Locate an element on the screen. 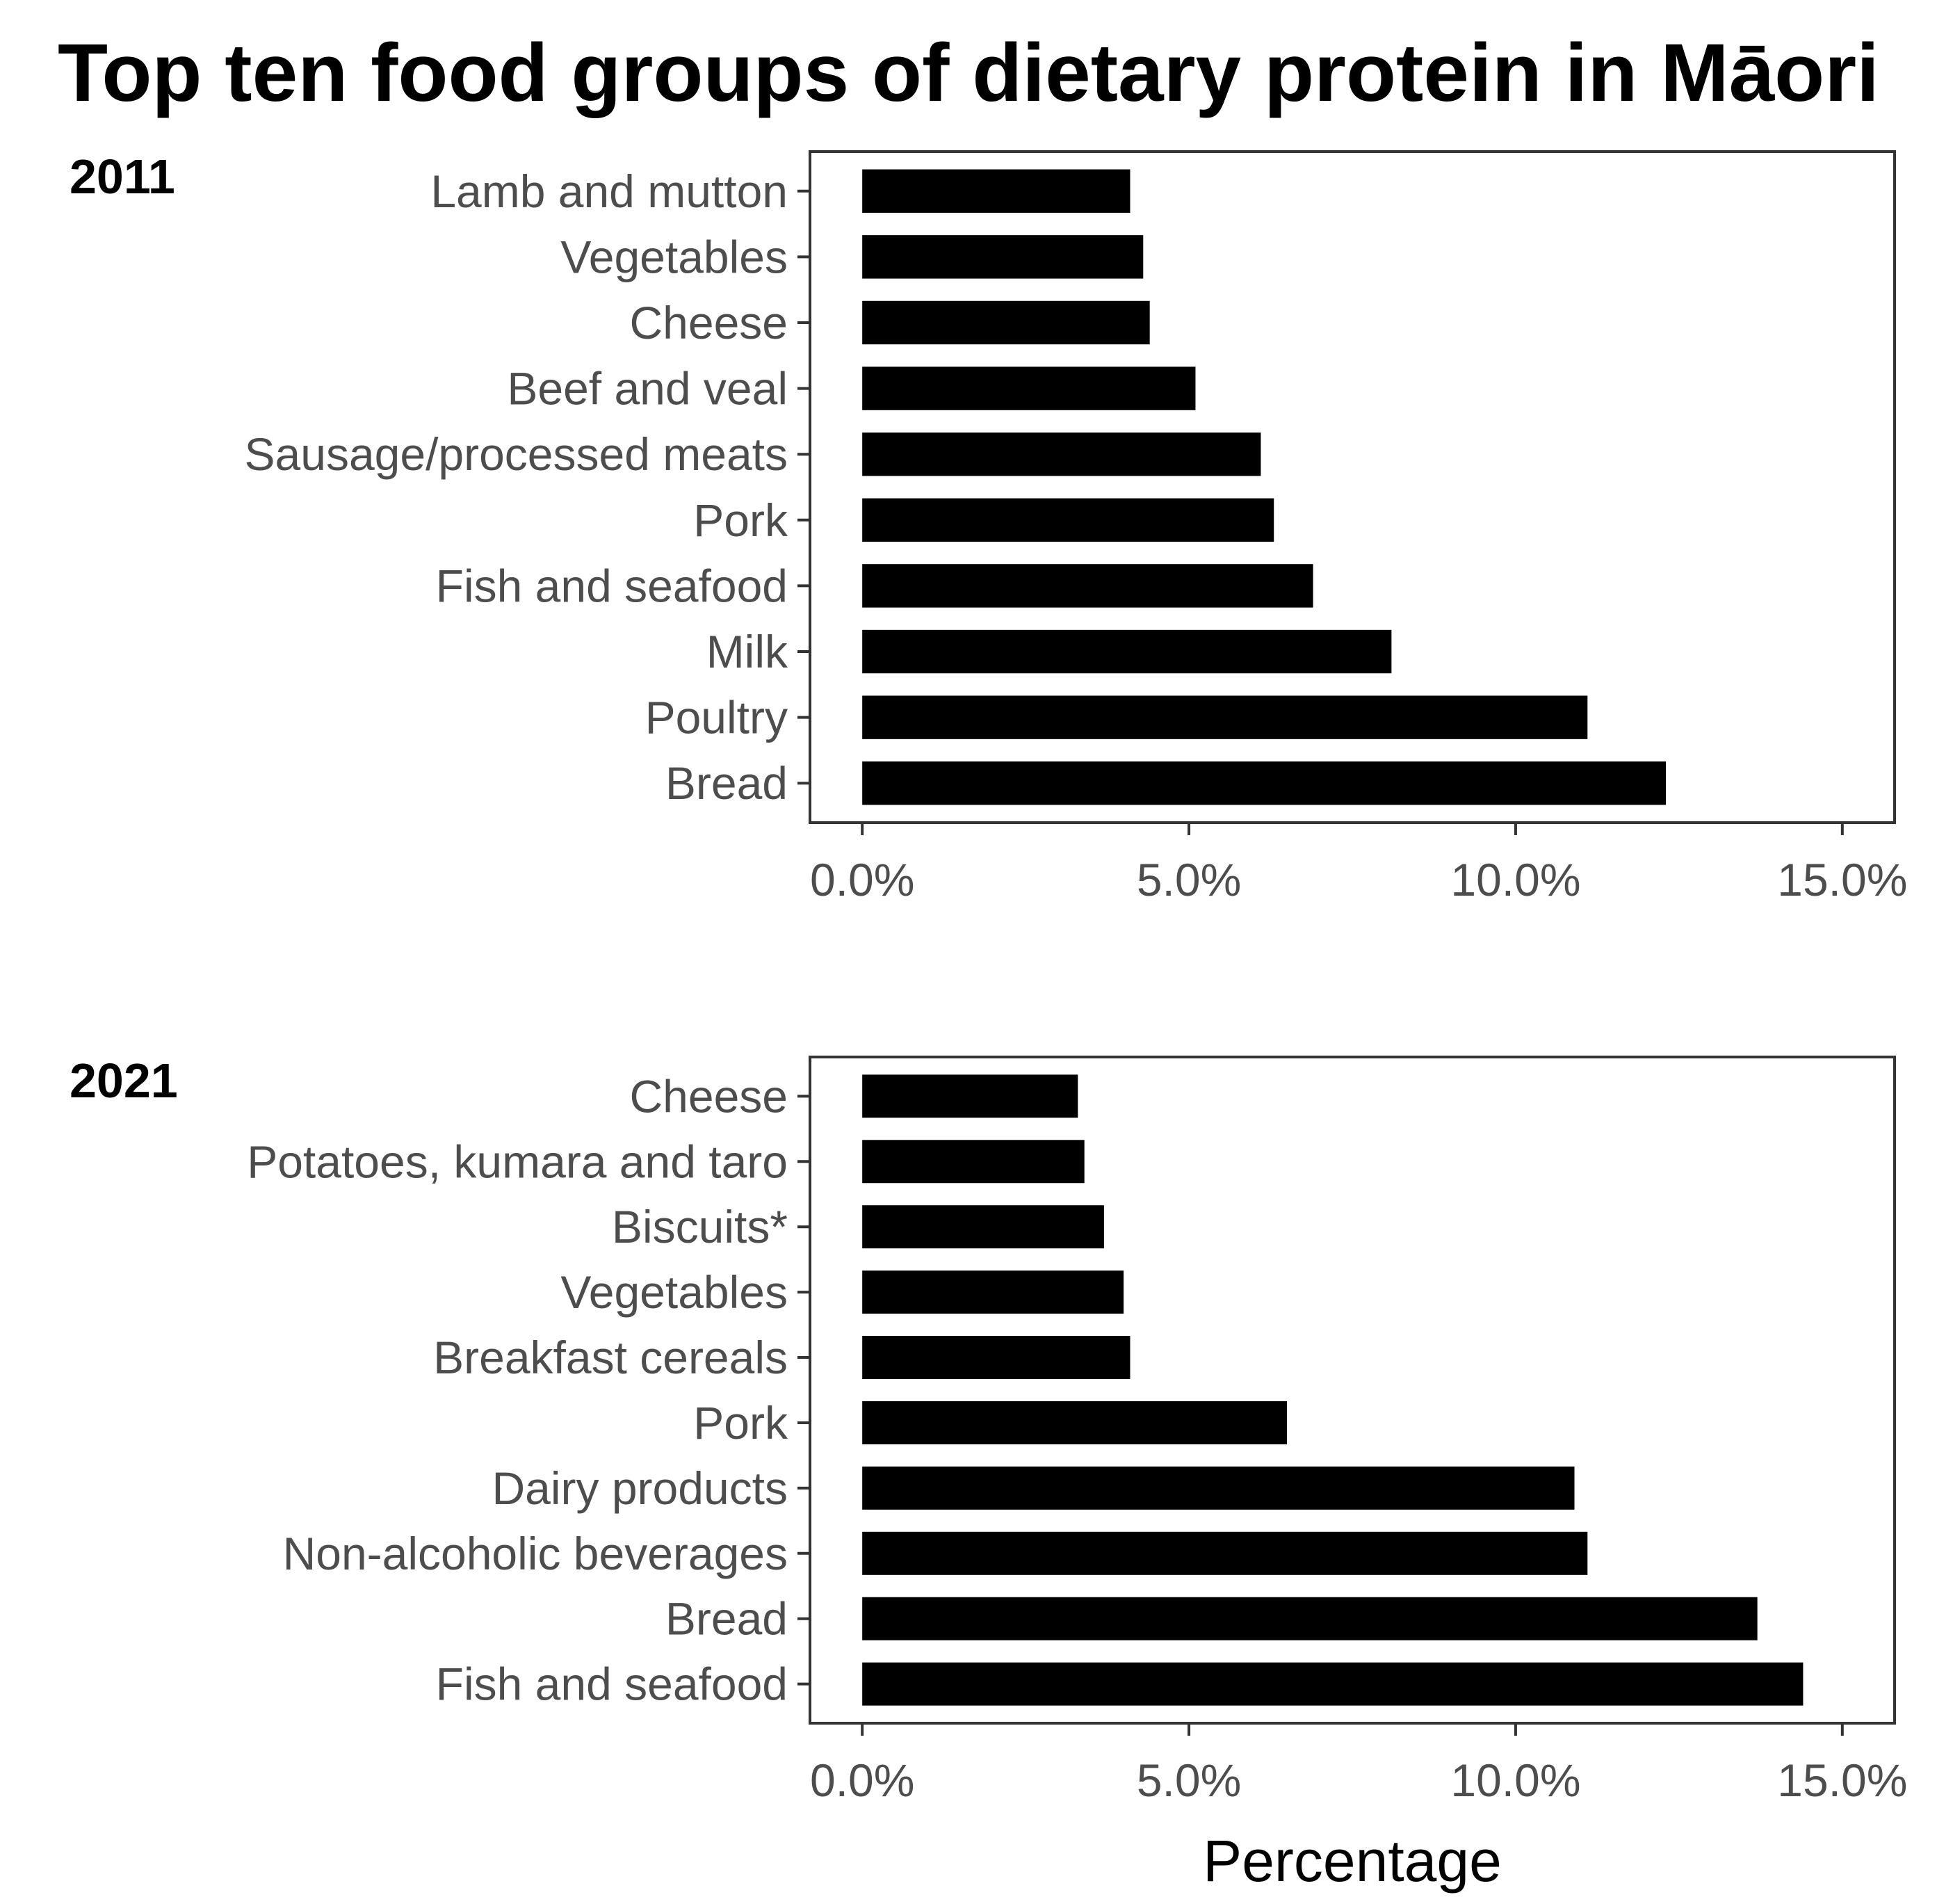  category-label: Potatoes, kumara and taro is located at coordinates (517, 1161).